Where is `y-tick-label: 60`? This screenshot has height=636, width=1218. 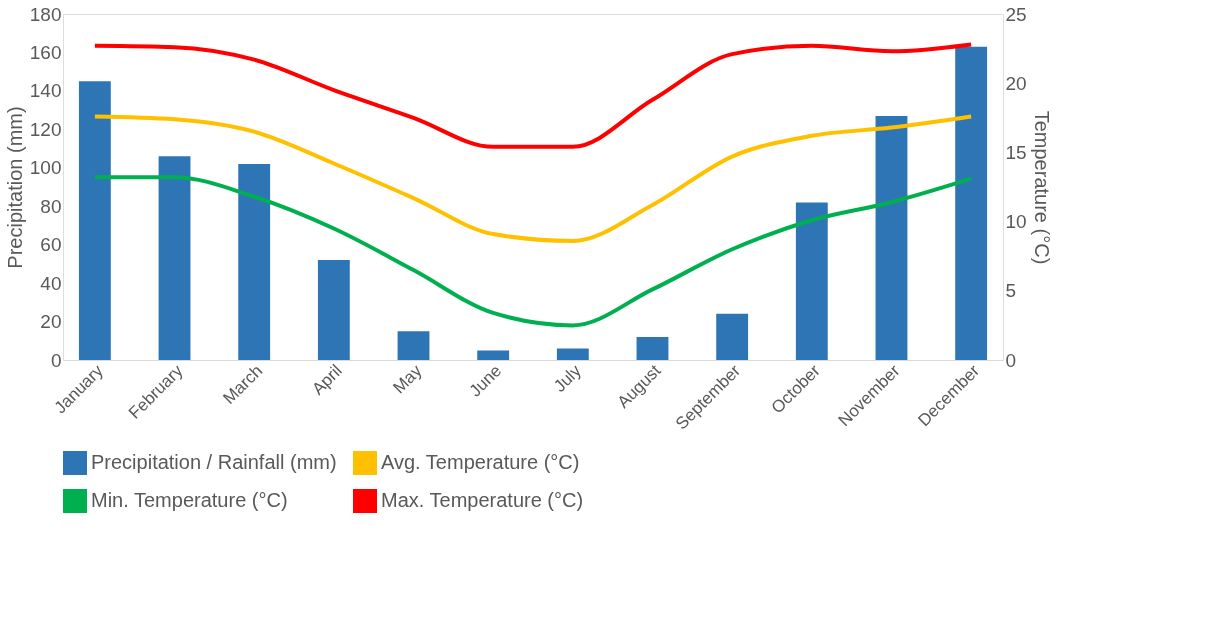
y-tick-label: 60 is located at coordinates (51, 245).